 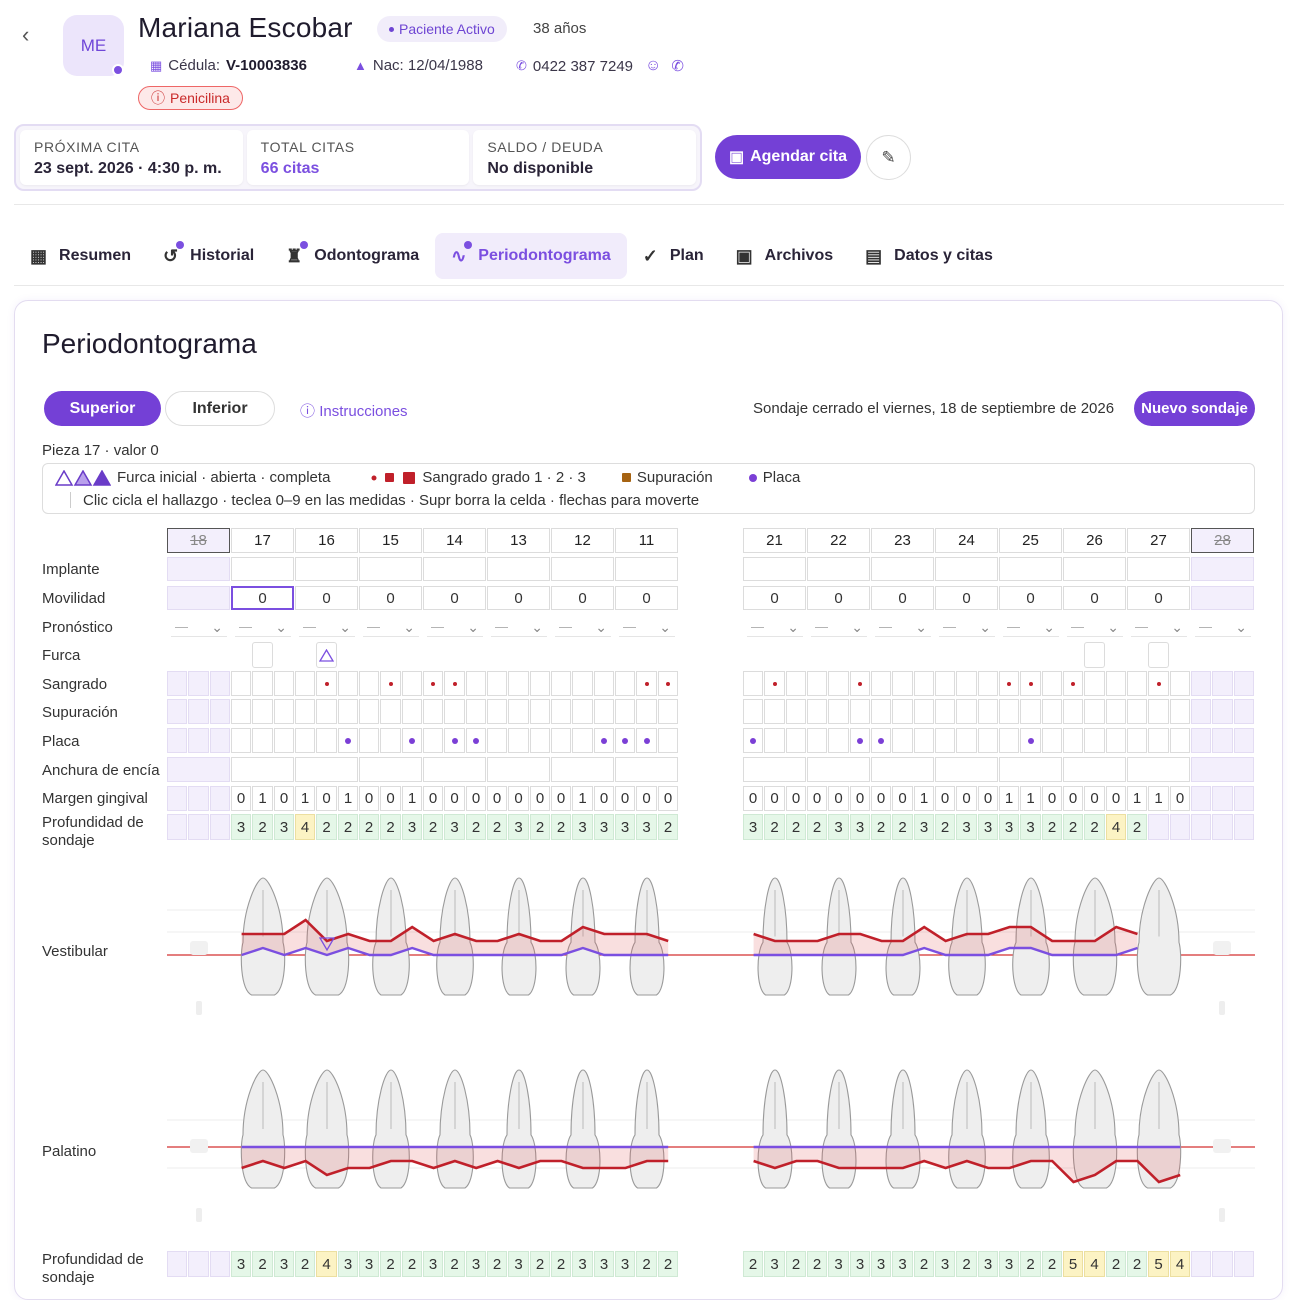 What do you see at coordinates (220, 408) in the screenshot?
I see `segment-inferior: Inferior` at bounding box center [220, 408].